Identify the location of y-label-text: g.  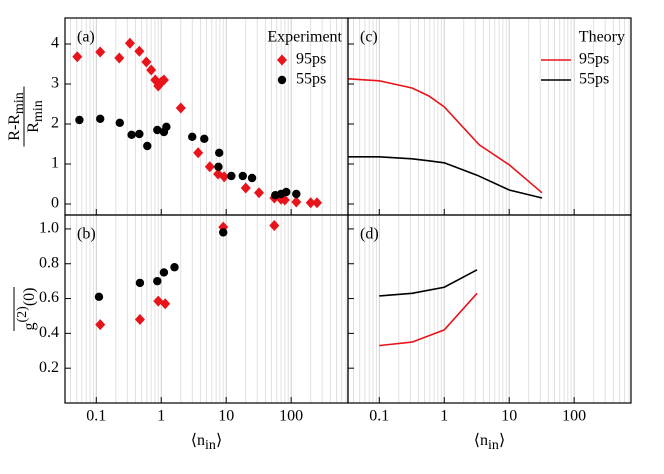
(29, 326).